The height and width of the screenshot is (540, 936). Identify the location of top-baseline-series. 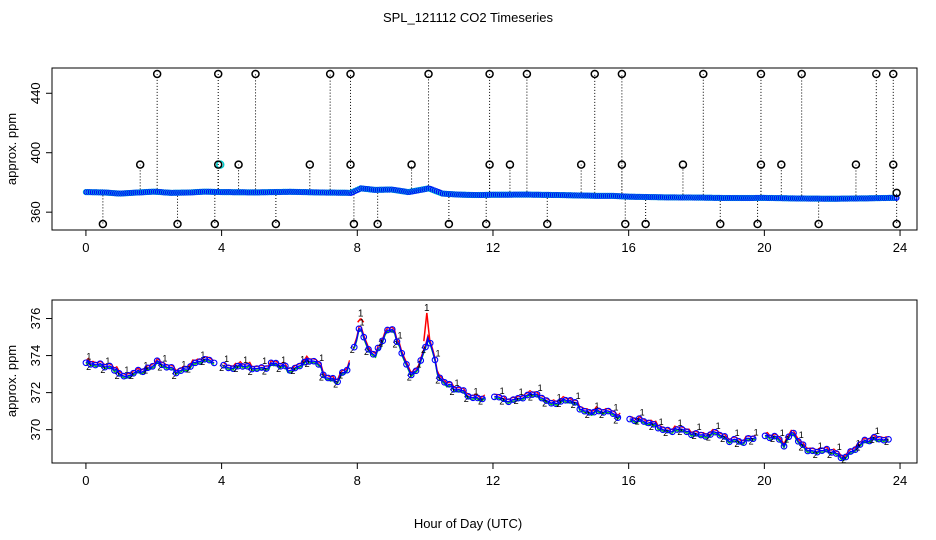
(491, 193).